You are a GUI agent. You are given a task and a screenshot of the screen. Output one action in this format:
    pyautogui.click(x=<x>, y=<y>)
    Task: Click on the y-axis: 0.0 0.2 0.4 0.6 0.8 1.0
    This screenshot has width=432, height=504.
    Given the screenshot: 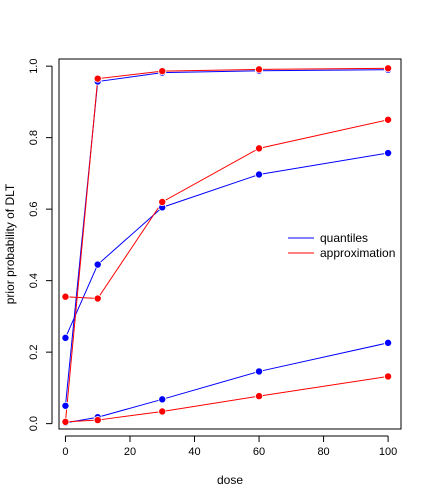 What is the action you would take?
    pyautogui.click(x=40, y=245)
    